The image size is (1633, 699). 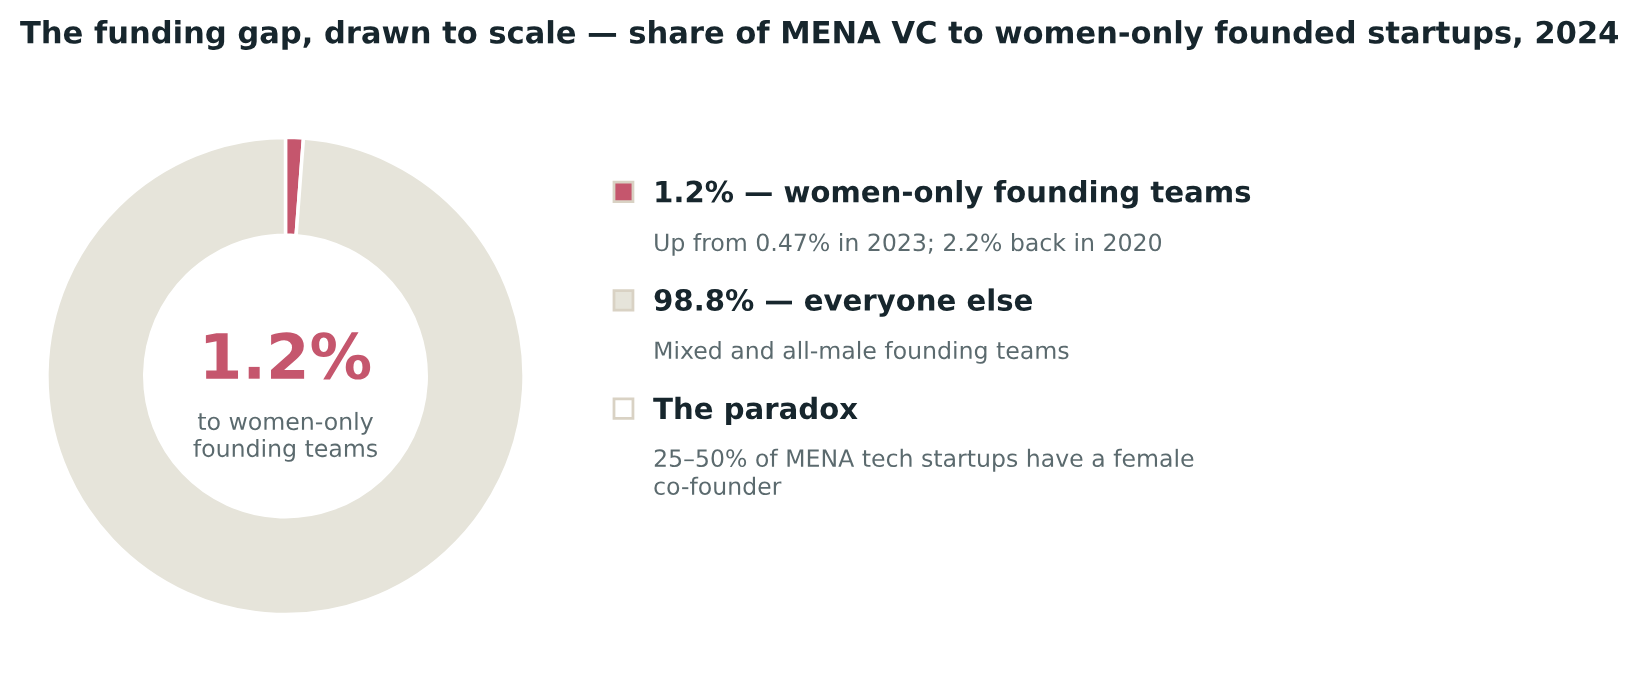 I want to click on text: Up from 0.47% in 2023; 2.2% back in 2020, so click(x=908, y=244).